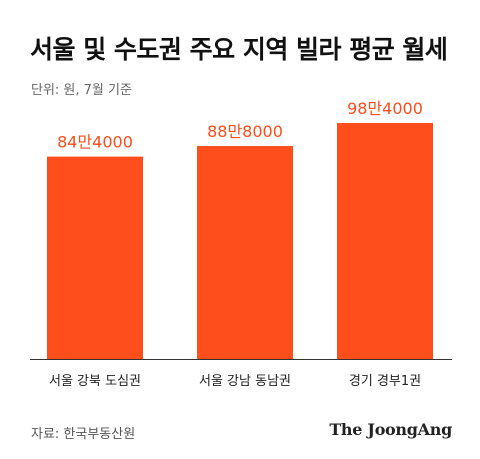 The width and height of the screenshot is (480, 459). Describe the element at coordinates (239, 49) in the screenshot. I see `chart-title: 서울 및 수도권 주요 지역 빌라 평균 월세` at that location.